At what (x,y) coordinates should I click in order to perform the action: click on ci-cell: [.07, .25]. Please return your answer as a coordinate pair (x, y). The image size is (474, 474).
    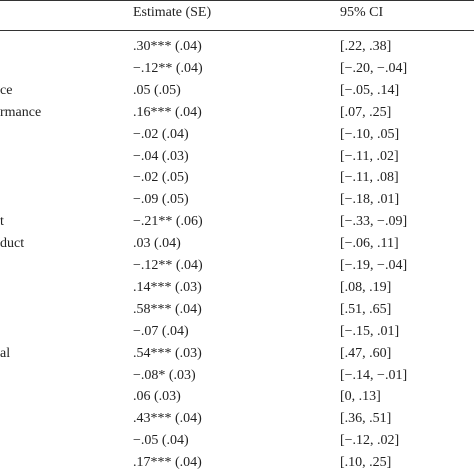
    Looking at the image, I should click on (366, 112).